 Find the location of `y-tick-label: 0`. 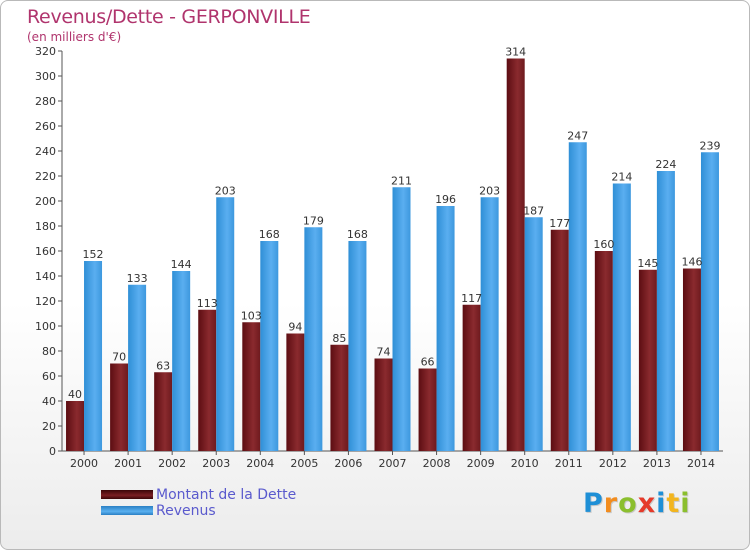

y-tick-label: 0 is located at coordinates (52, 451).